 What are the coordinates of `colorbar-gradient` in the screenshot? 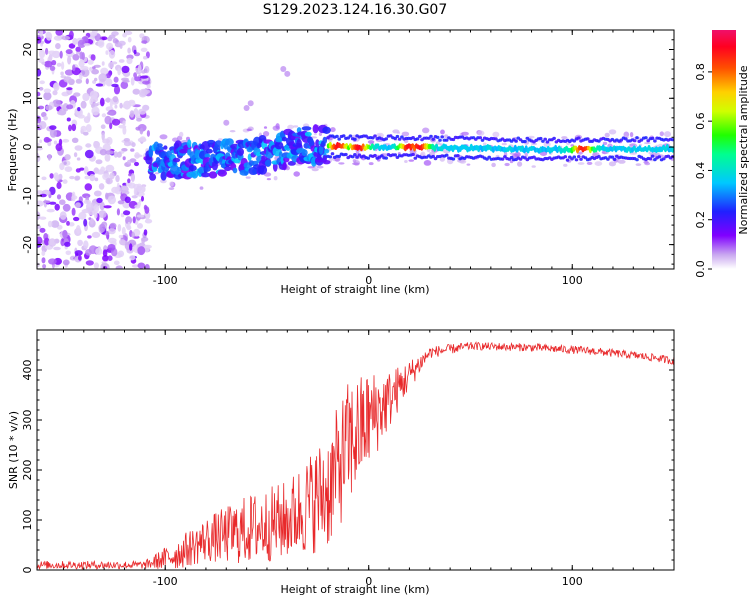 It's located at (724, 149).